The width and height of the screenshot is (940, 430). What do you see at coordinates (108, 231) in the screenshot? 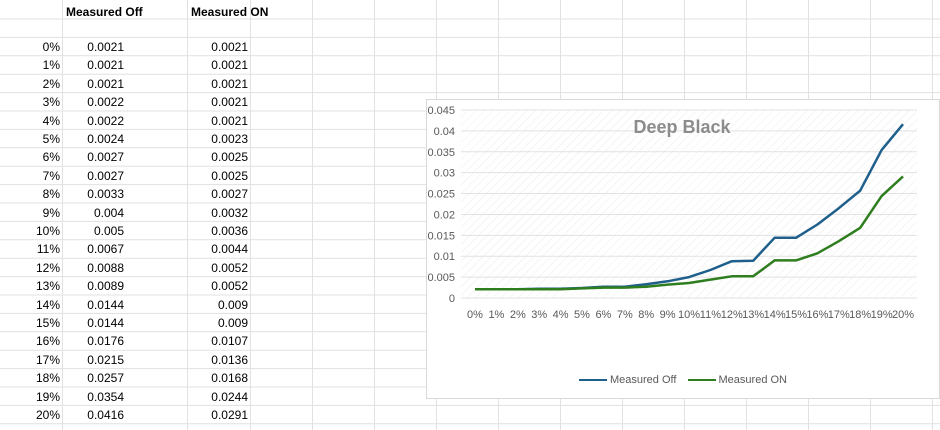
I see `measured-off-cell: 0.005` at bounding box center [108, 231].